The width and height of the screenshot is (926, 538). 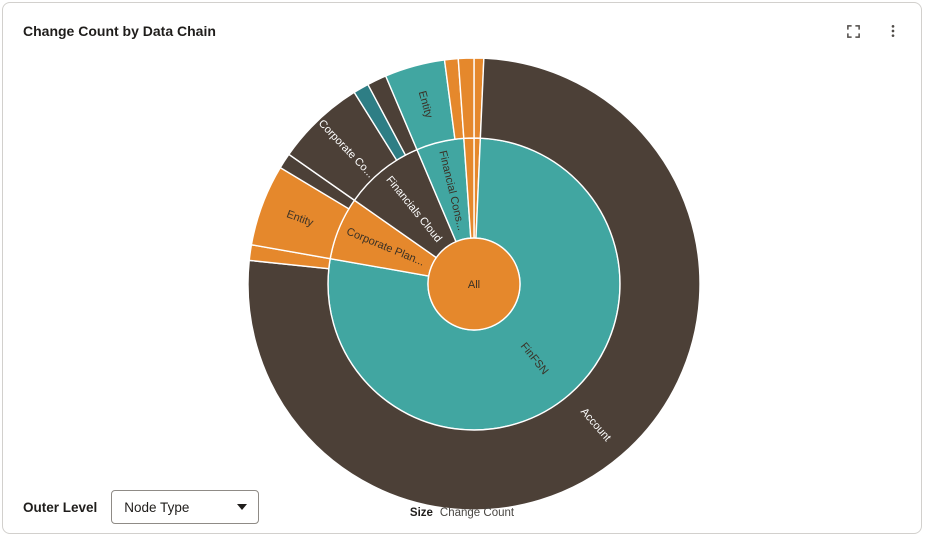 I want to click on outer-level-control: Outer Level Node Type, so click(x=141, y=507).